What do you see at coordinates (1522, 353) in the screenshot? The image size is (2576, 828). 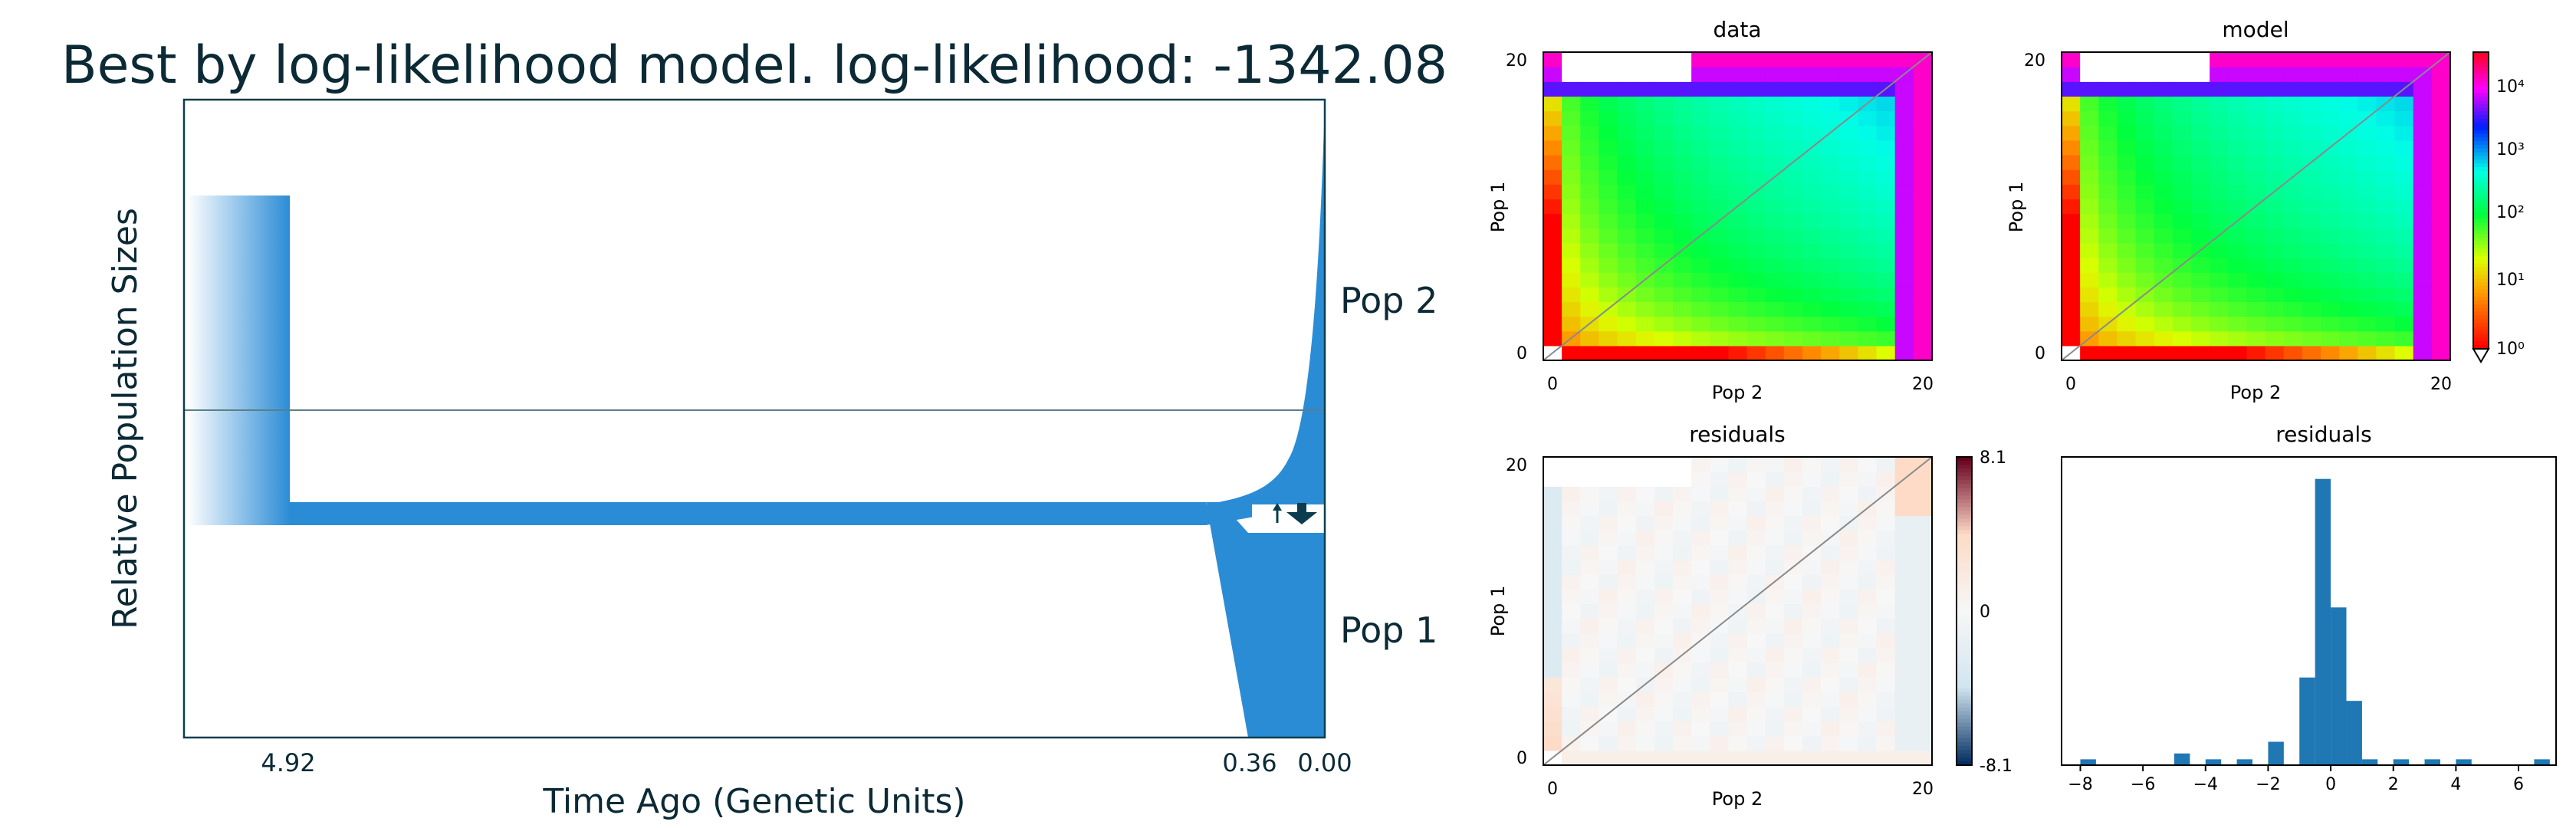 I see `y-tick-label: 0` at bounding box center [1522, 353].